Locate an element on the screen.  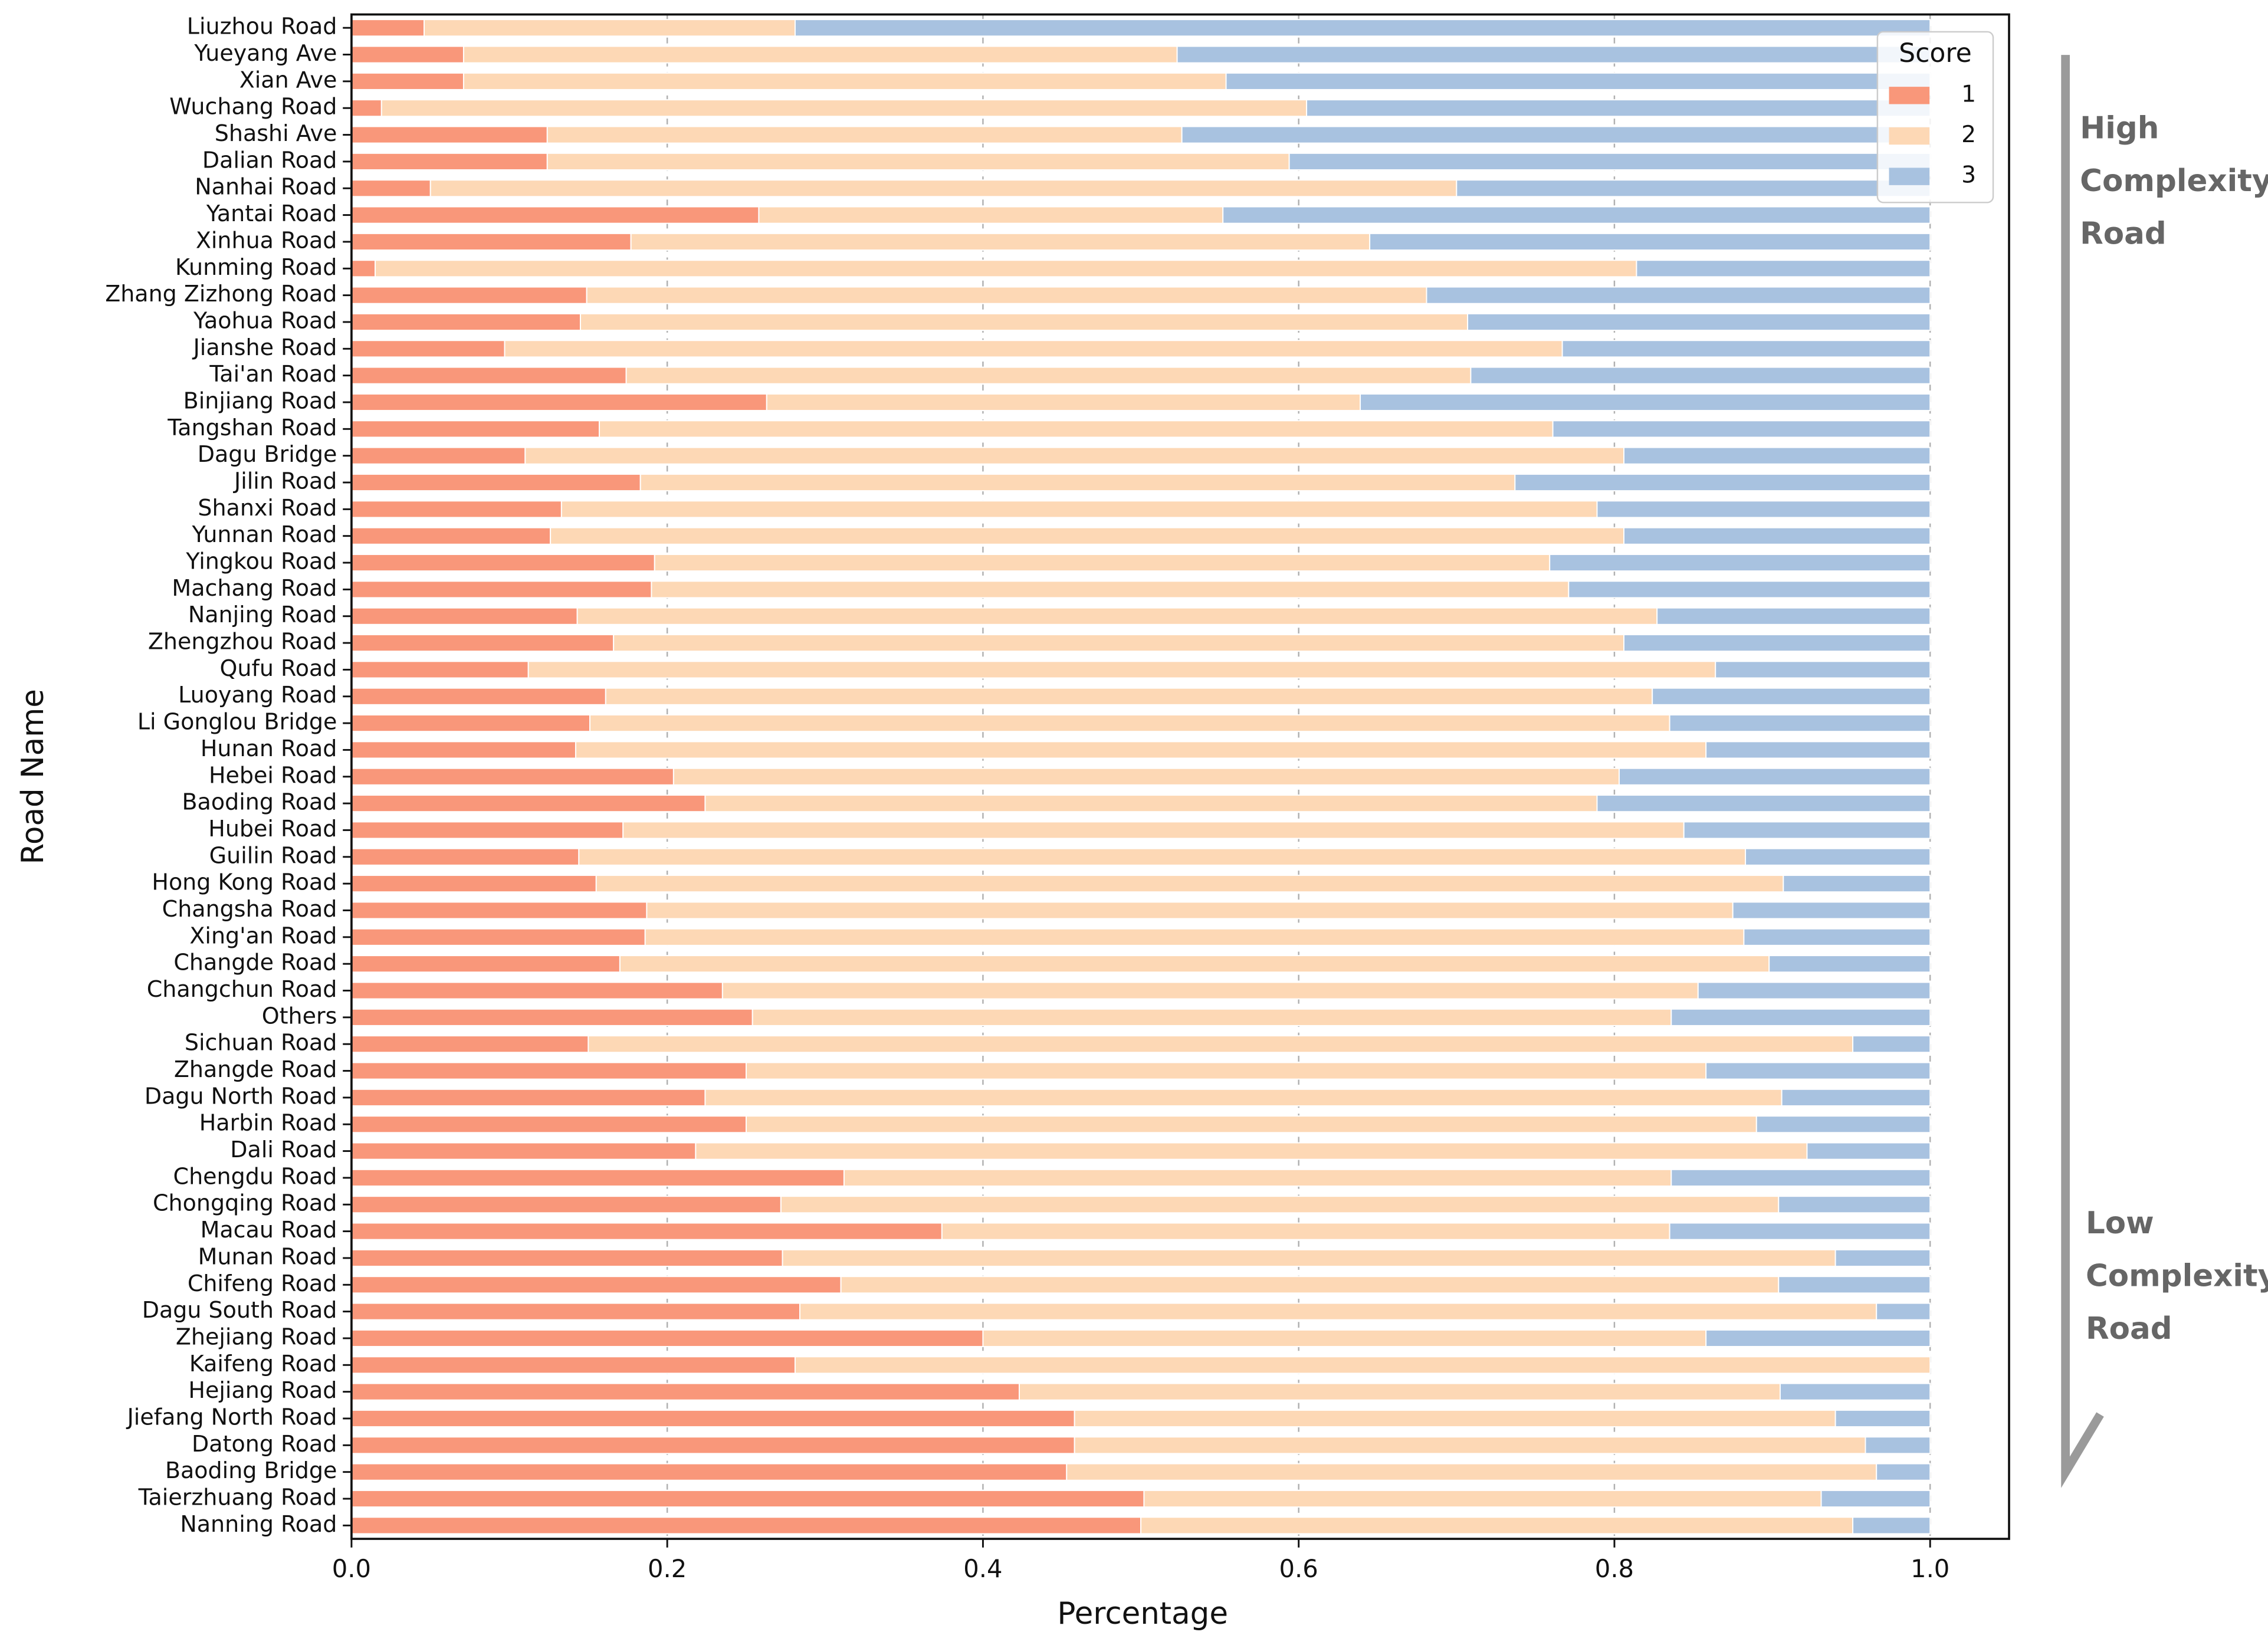
x-tick-label: 0.2 is located at coordinates (667, 1569).